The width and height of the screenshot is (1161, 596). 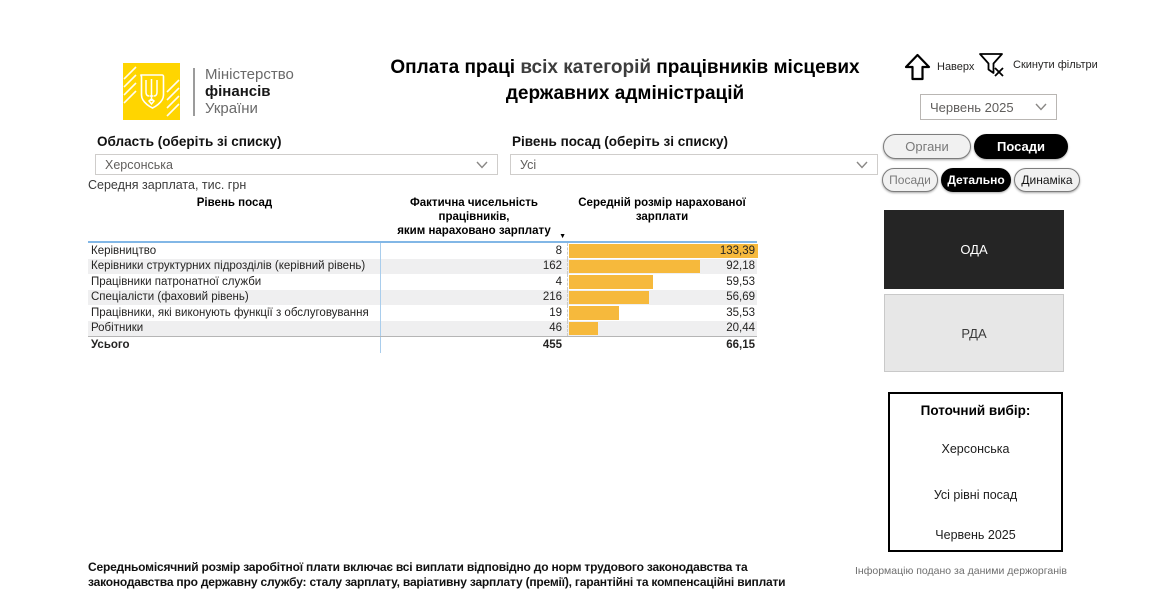 What do you see at coordinates (238, 91) in the screenshot?
I see `brand-line2: фінансів` at bounding box center [238, 91].